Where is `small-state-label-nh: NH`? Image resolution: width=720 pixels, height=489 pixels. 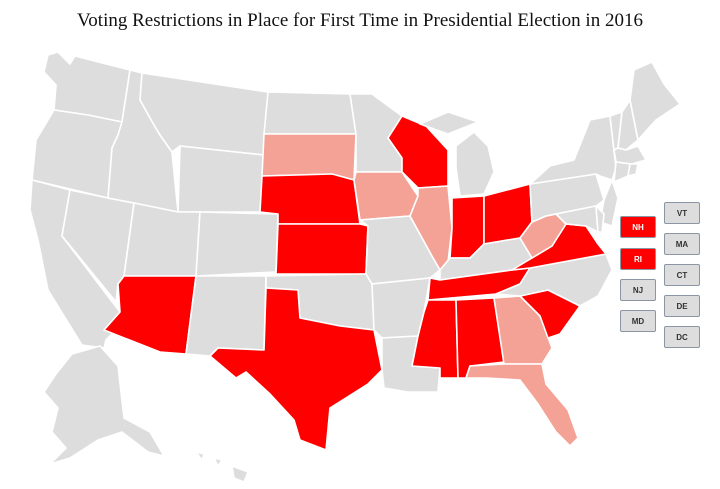 small-state-label-nh: NH is located at coordinates (638, 227).